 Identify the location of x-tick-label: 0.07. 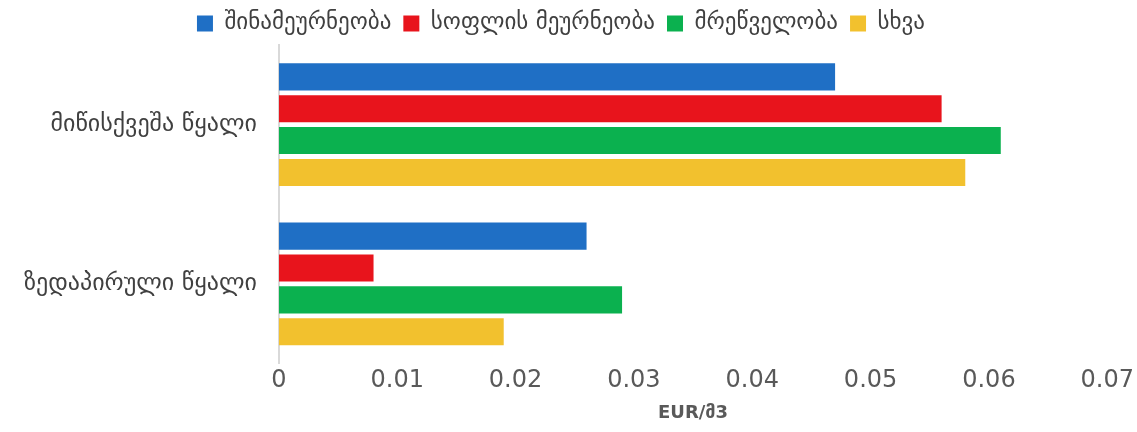
(1107, 379).